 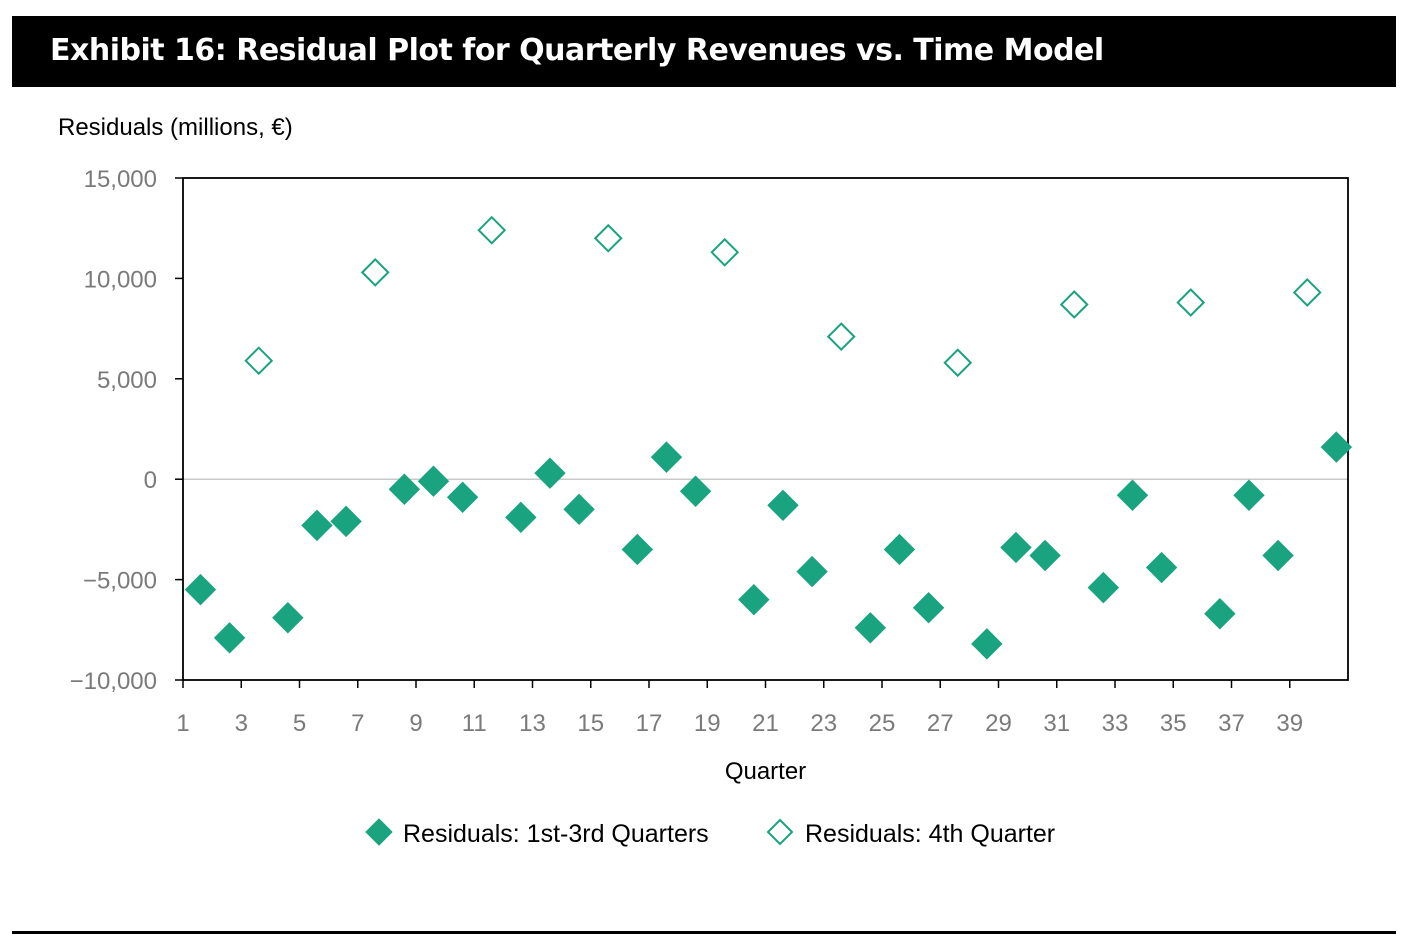 I want to click on x-tick-label: 7, so click(x=357, y=723).